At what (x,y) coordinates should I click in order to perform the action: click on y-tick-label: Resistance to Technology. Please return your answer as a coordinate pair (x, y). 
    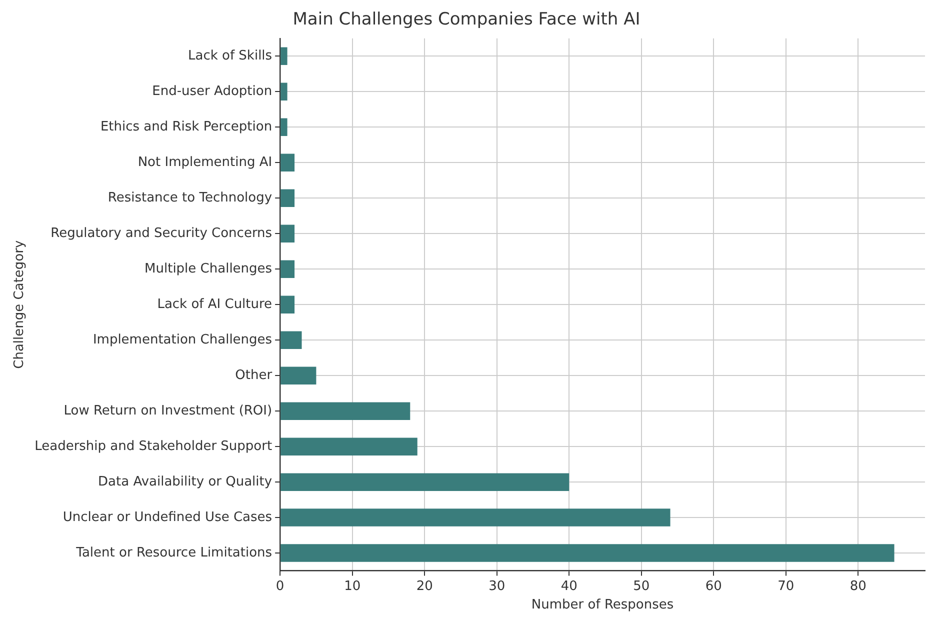
    Looking at the image, I should click on (190, 198).